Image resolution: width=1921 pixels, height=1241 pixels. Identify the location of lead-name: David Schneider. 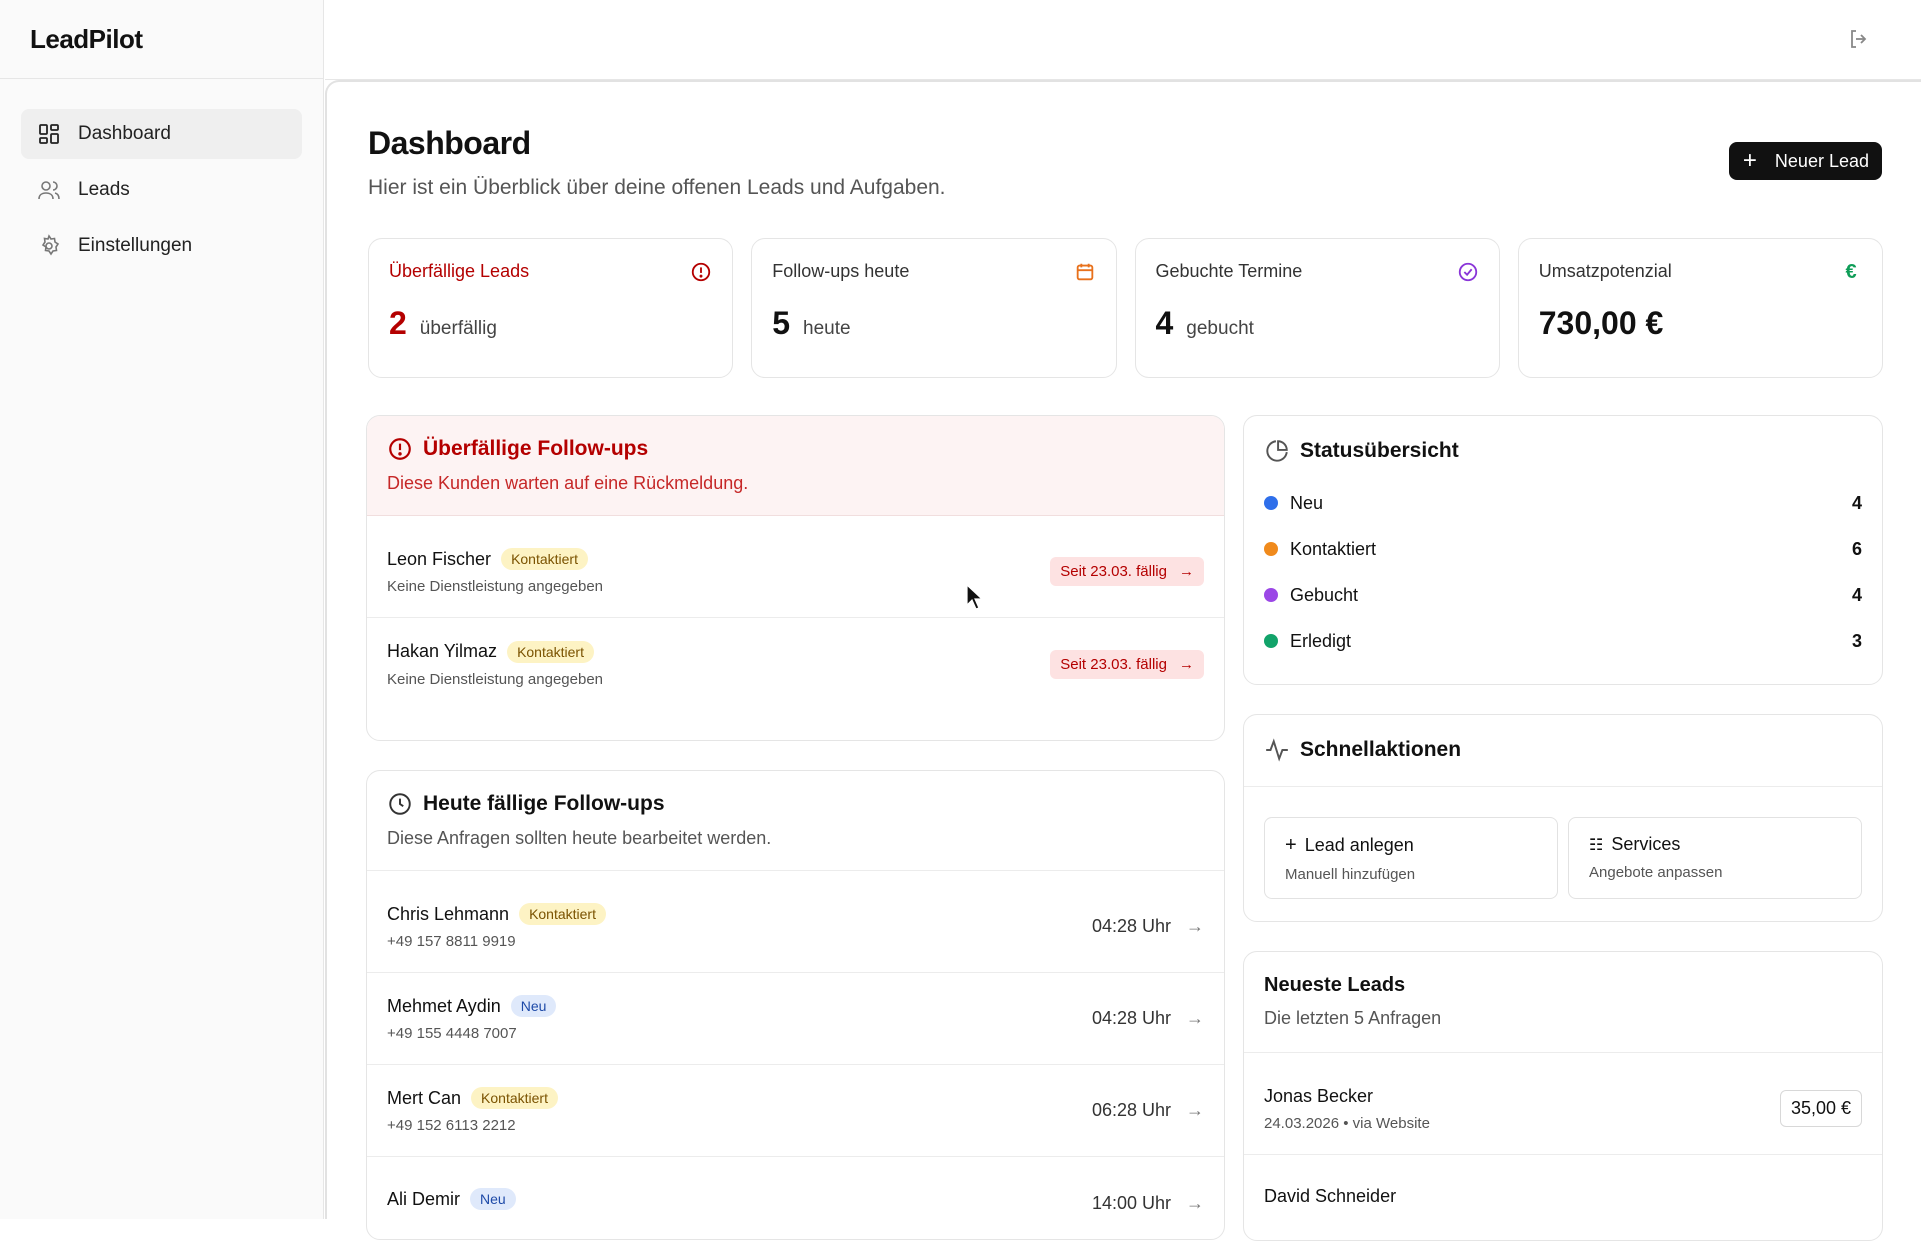
(1330, 1196).